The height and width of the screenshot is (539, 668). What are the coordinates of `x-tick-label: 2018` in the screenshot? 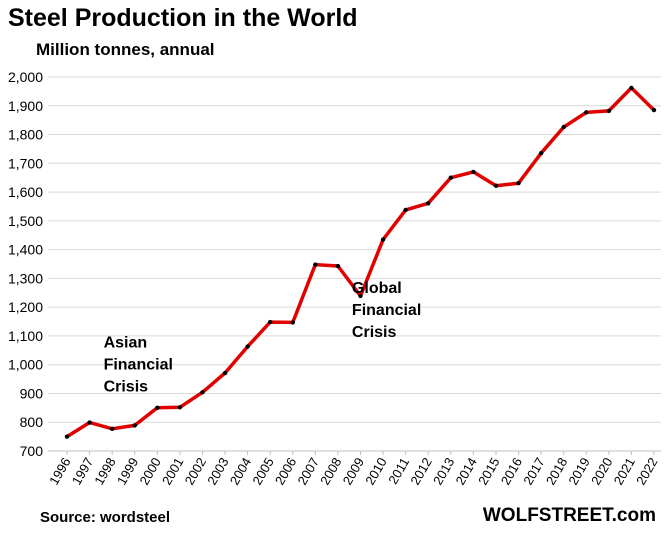 It's located at (556, 471).